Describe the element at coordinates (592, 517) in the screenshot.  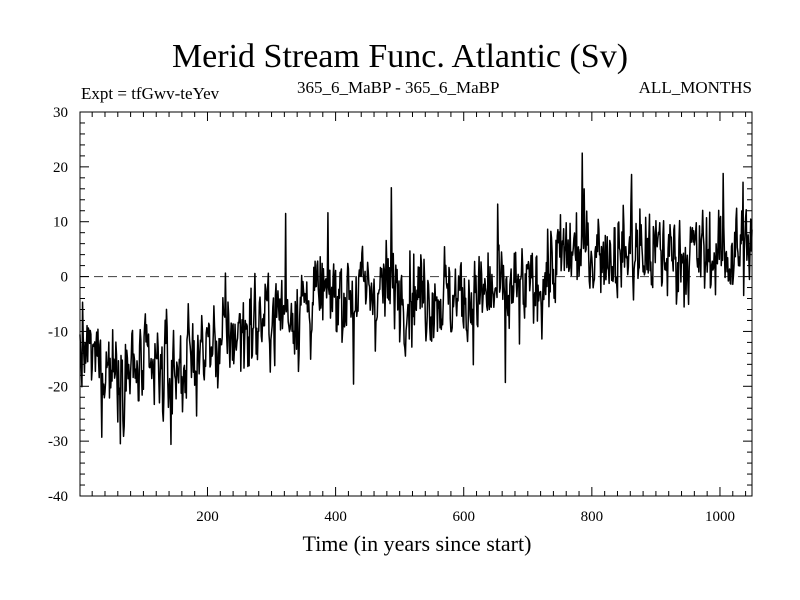
I see `x-tick-label: 800` at that location.